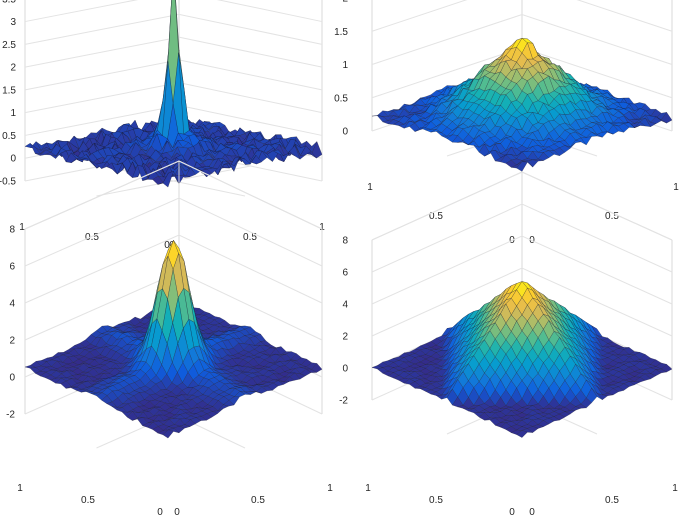 The width and height of the screenshot is (685, 520). What do you see at coordinates (13, 22) in the screenshot?
I see `z-tick-label: 3` at bounding box center [13, 22].